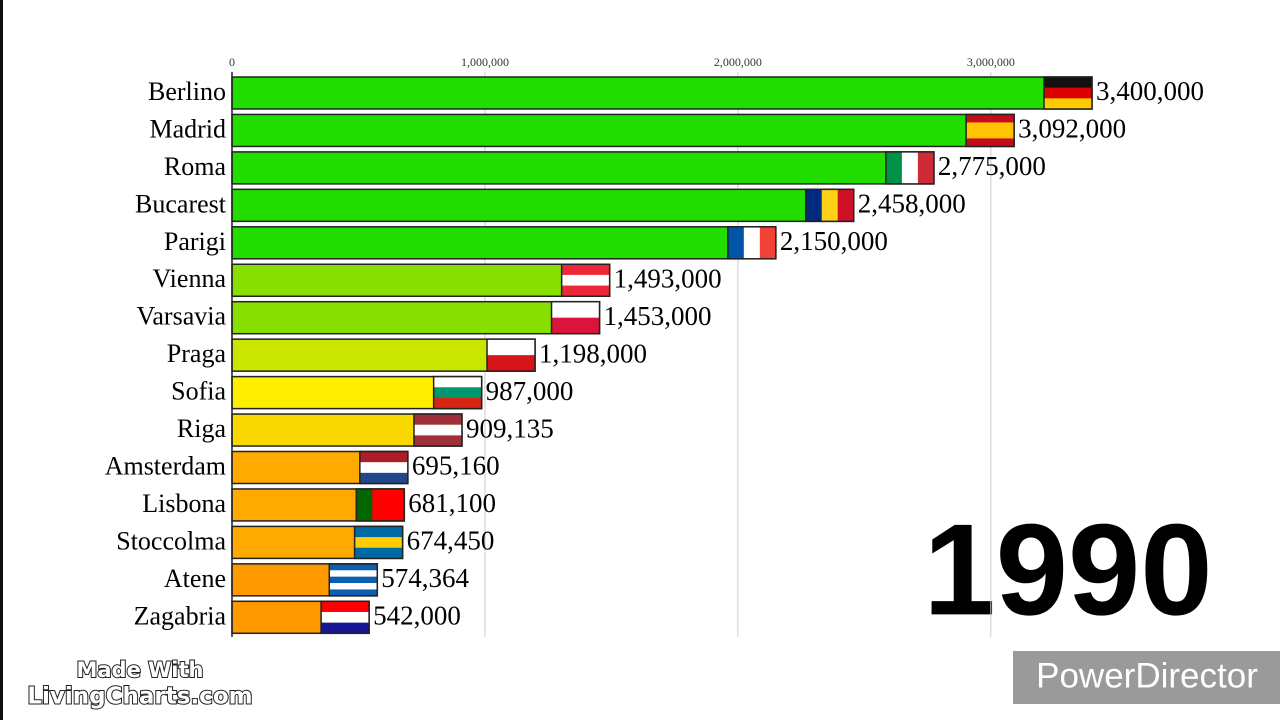 Image resolution: width=1280 pixels, height=720 pixels. What do you see at coordinates (456, 466) in the screenshot?
I see `value-label: 695,160` at bounding box center [456, 466].